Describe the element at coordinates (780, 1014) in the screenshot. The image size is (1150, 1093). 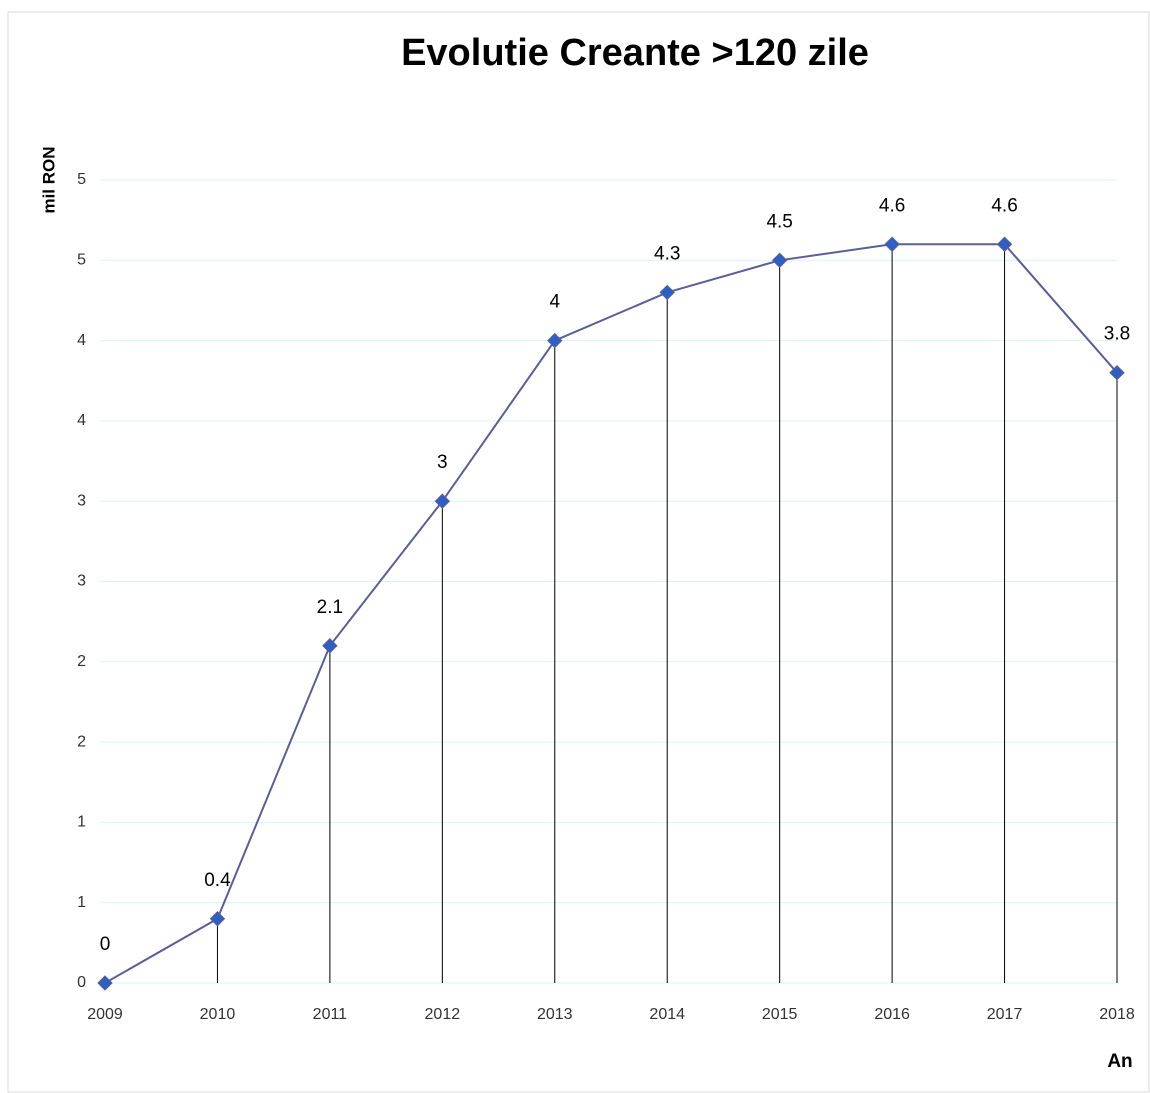
I see `x-tick-label: 2015` at that location.